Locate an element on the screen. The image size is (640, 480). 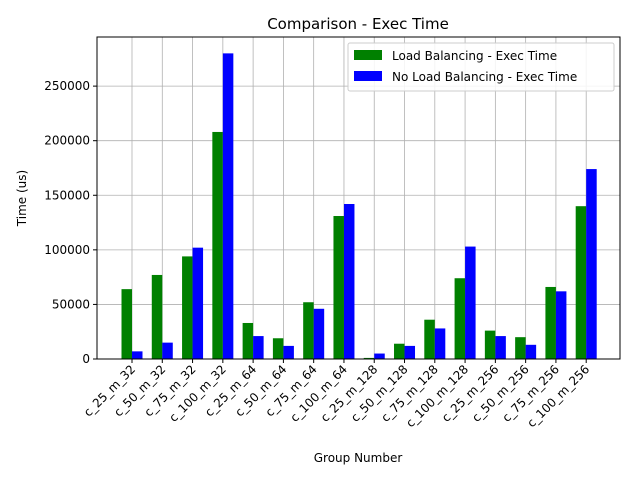
y-tick-label: 100000 is located at coordinates (67, 250).